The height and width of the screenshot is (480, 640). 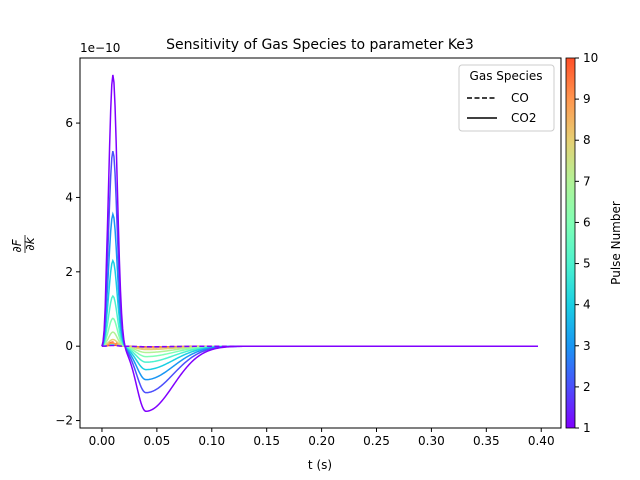 I want to click on colorbar-label: Pulse Number, so click(x=616, y=243).